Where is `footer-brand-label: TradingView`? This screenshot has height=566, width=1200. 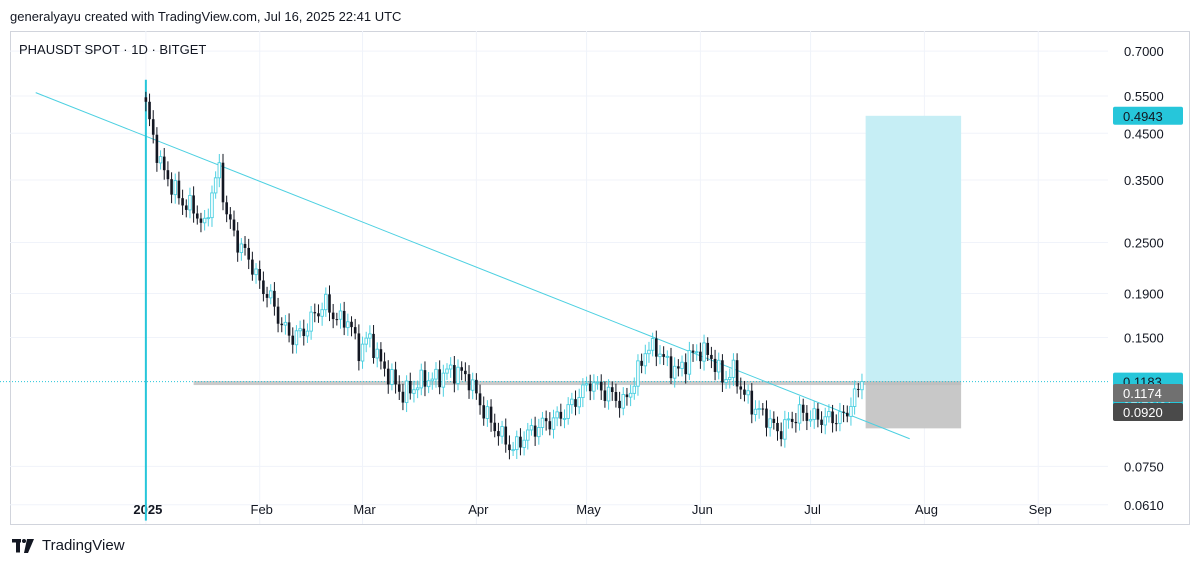
footer-brand-label: TradingView is located at coordinates (83, 545).